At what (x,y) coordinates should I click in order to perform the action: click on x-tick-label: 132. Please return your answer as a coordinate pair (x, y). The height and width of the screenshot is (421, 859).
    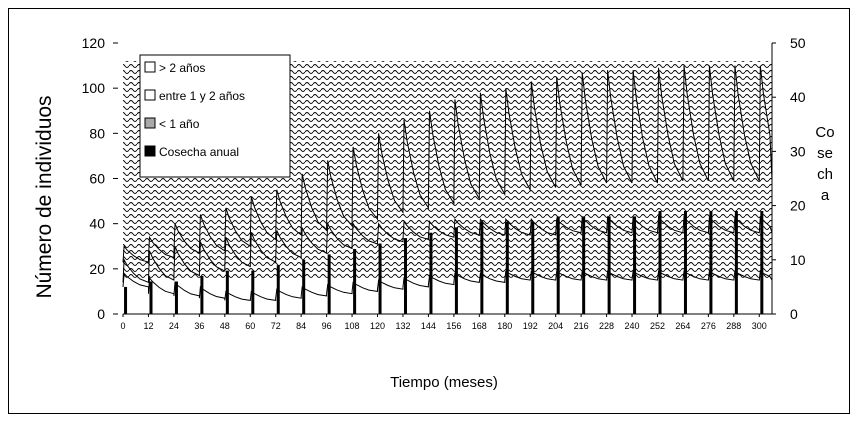
    Looking at the image, I should click on (402, 326).